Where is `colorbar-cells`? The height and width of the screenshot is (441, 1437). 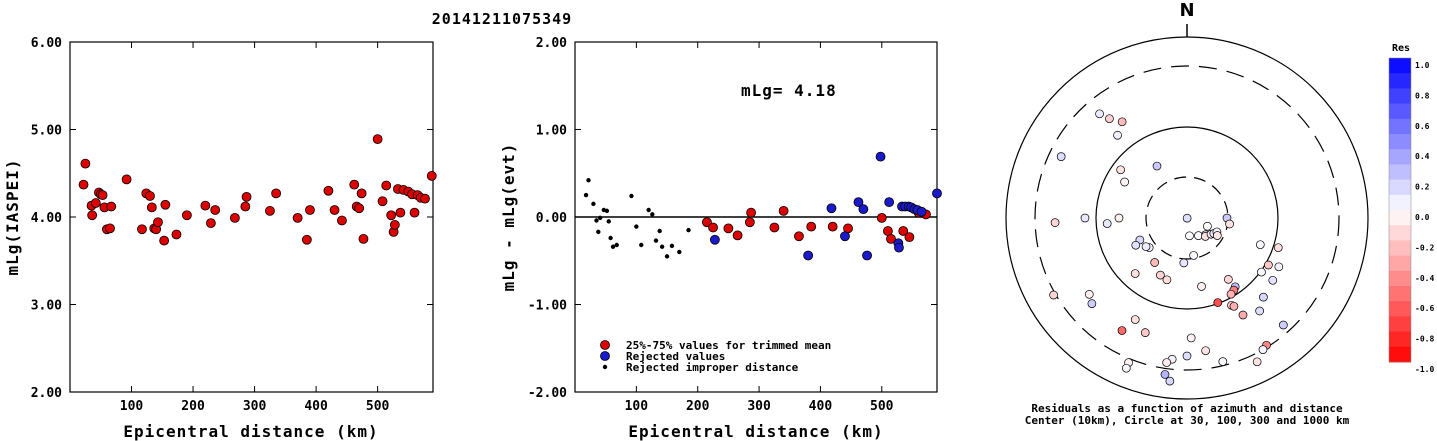
colorbar-cells is located at coordinates (1400, 210).